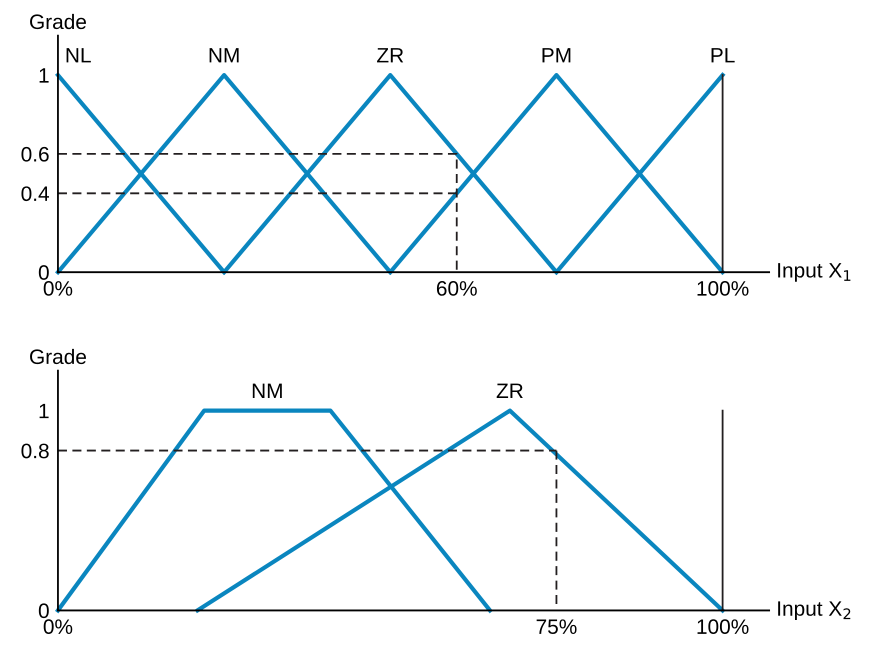  Describe the element at coordinates (35, 154) in the screenshot. I see `y-tick-label: 0.6` at that location.